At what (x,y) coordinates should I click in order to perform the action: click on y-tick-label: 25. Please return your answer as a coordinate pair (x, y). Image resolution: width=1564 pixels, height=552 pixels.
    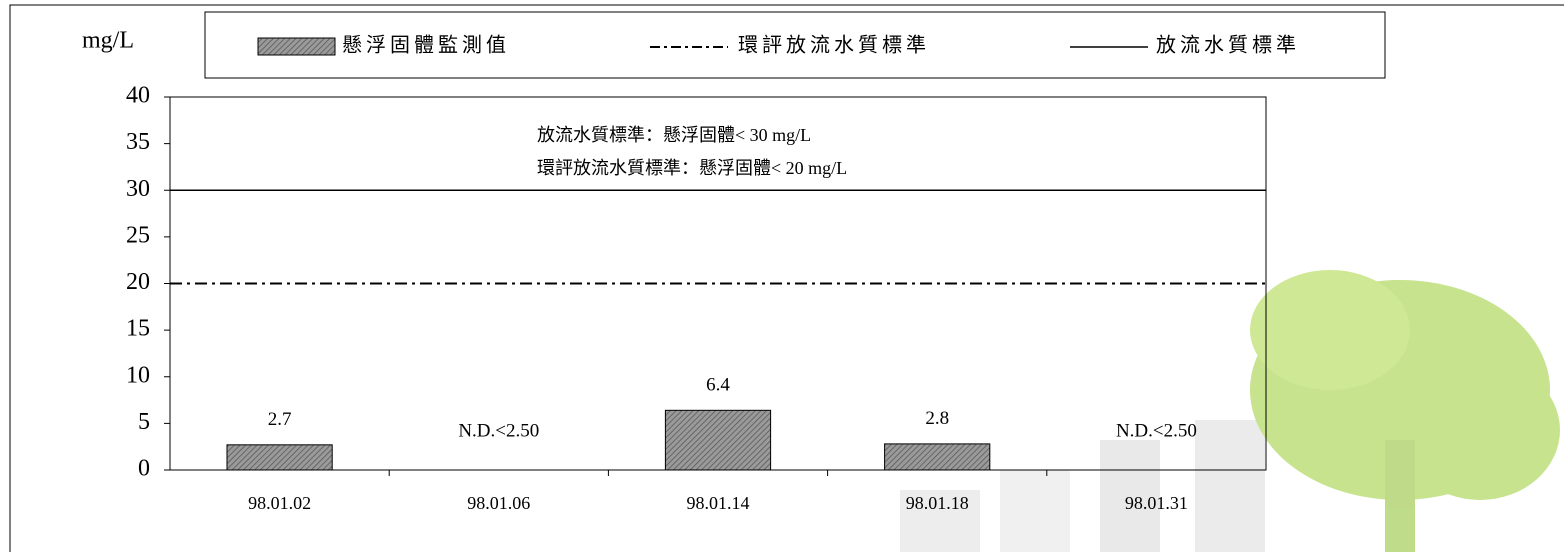
    Looking at the image, I should click on (138, 235).